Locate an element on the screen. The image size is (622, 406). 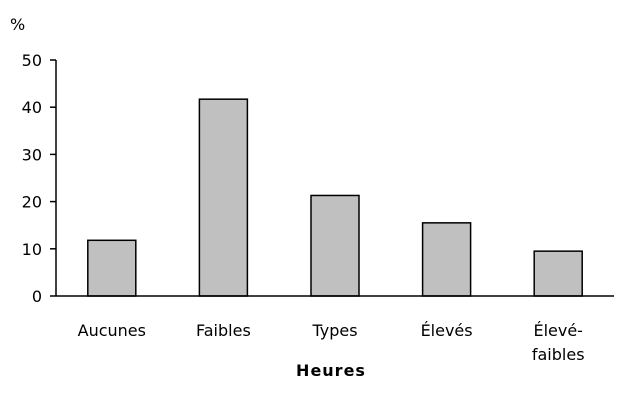
y-axis-unit-label: % is located at coordinates (17, 24).